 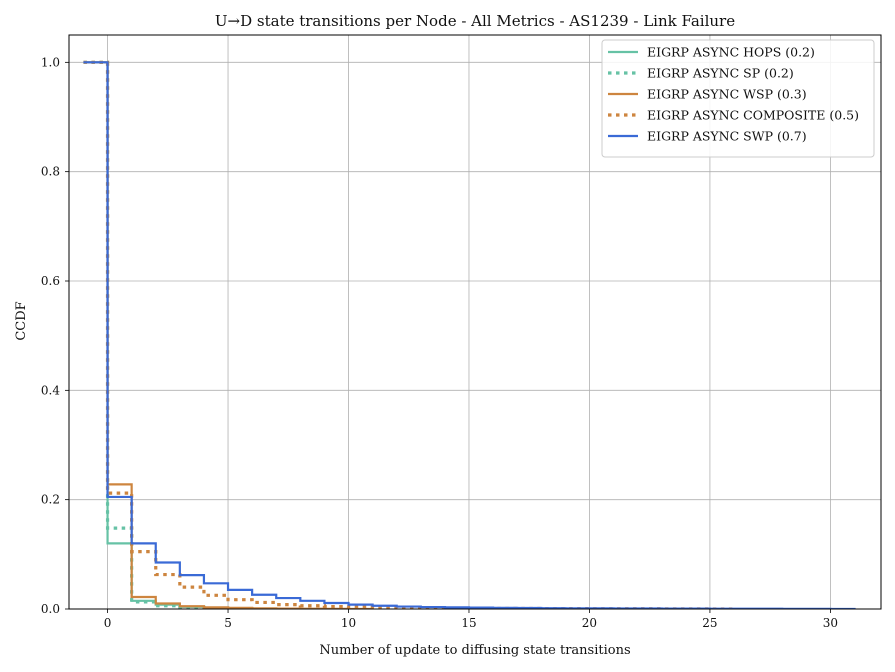 I want to click on legend-entry-4: EIGRP ASYNC COMPOSITE (0.5), so click(x=753, y=115).